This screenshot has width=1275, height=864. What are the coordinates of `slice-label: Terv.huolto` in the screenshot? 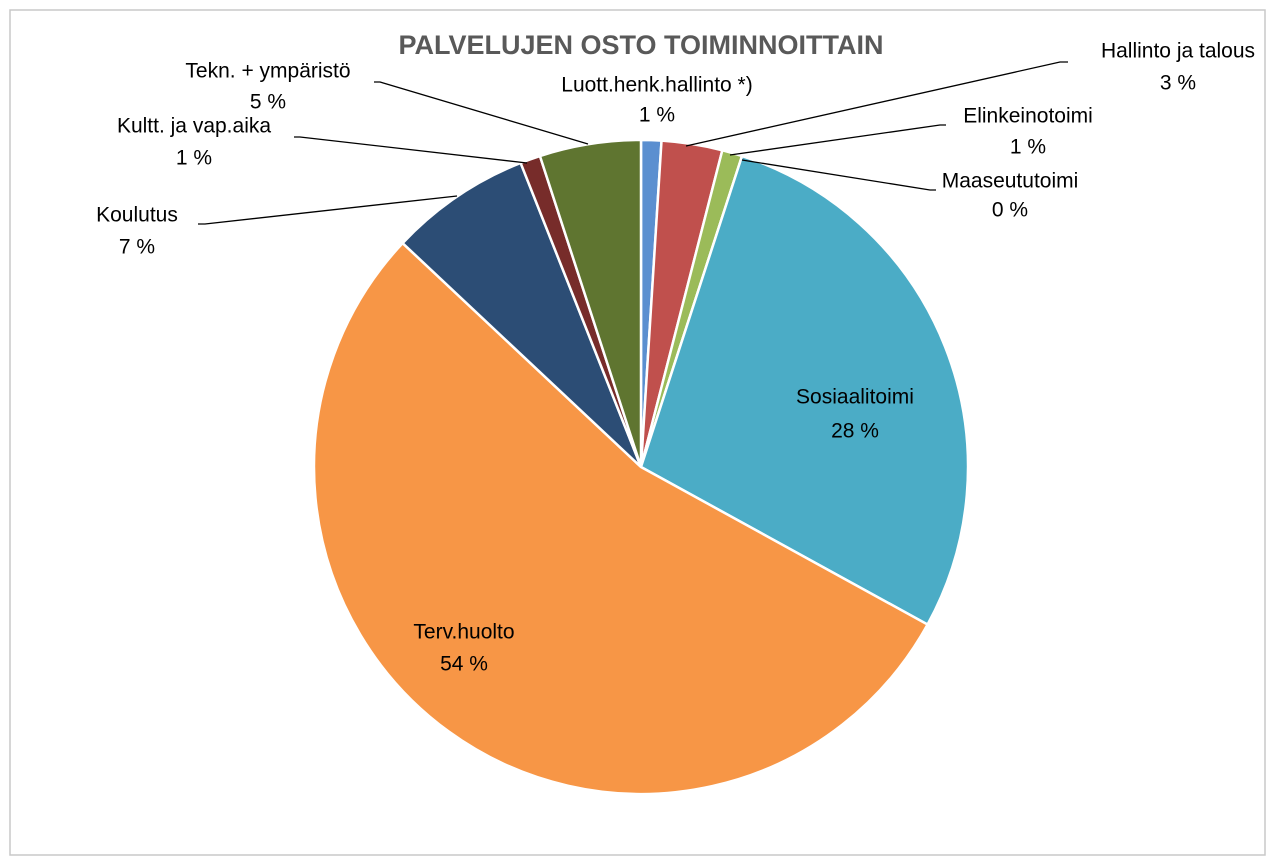 It's located at (463, 632).